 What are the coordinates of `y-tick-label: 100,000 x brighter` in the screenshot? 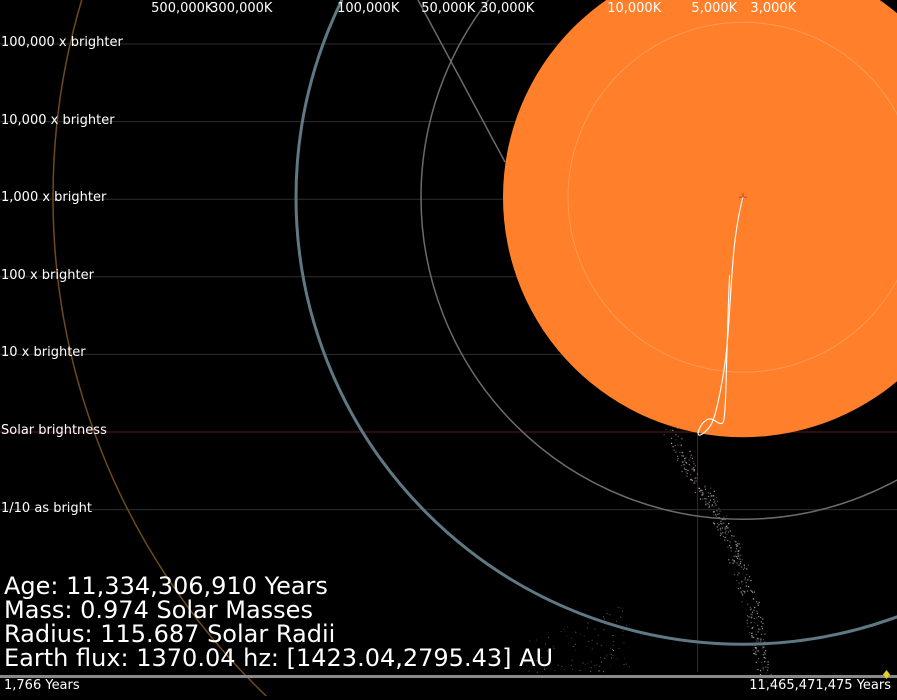 It's located at (62, 42).